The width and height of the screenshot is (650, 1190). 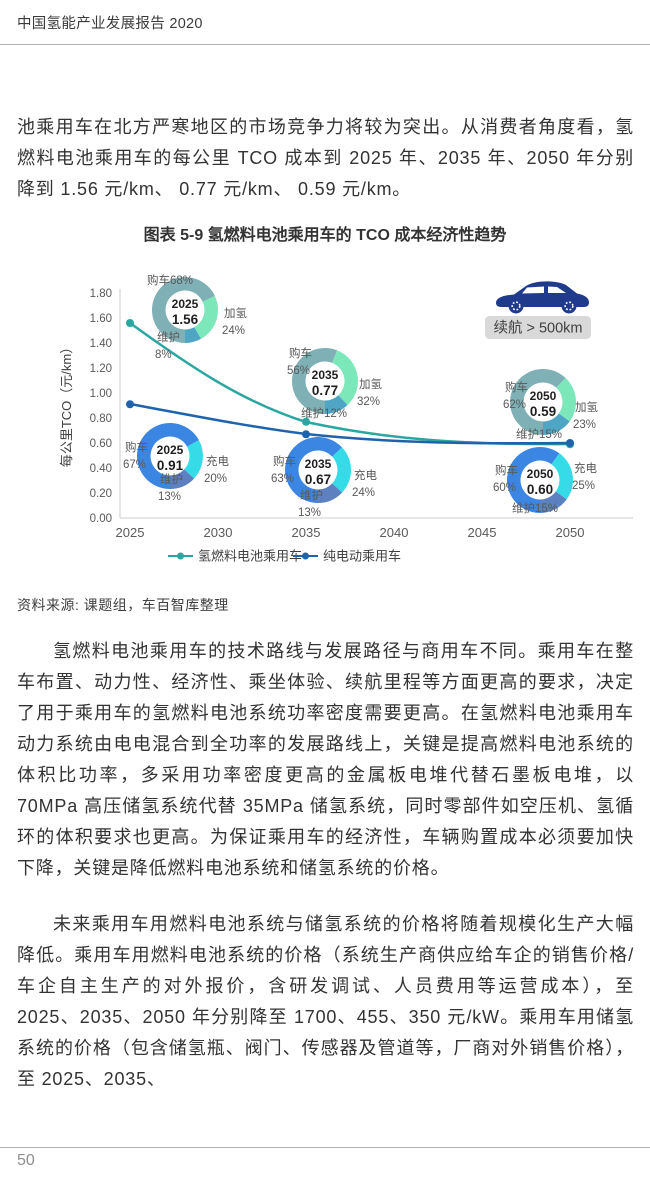 What do you see at coordinates (325, 235) in the screenshot?
I see `figure-title: 图表 5-9 氢燃料电池乘用车的 TCO 成本经济性趋势` at bounding box center [325, 235].